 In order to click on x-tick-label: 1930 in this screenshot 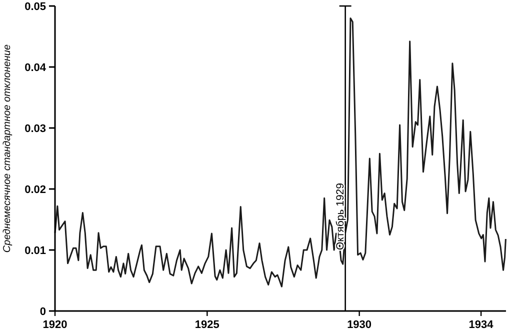, I will do `click(359, 325)`.